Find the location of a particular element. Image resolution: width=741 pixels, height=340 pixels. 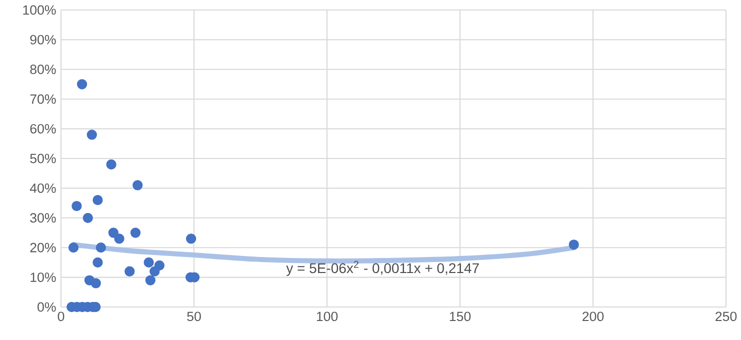

x-tick-label: 200 is located at coordinates (593, 317).